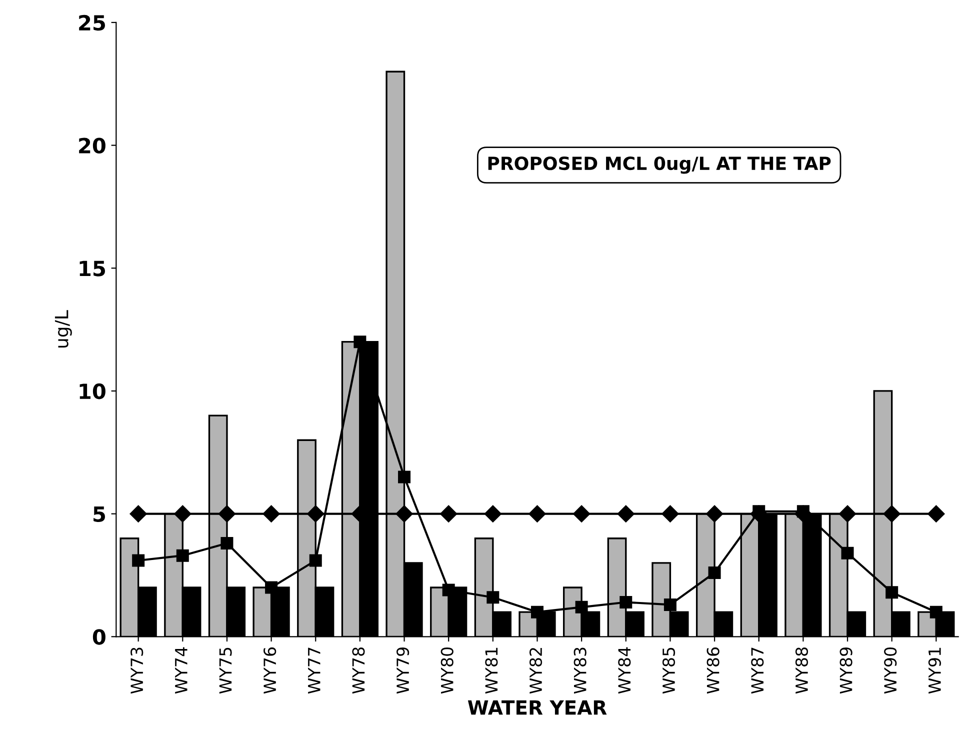 The height and width of the screenshot is (749, 968). Describe the element at coordinates (447, 670) in the screenshot. I see `x-tick-label: WY80` at that location.